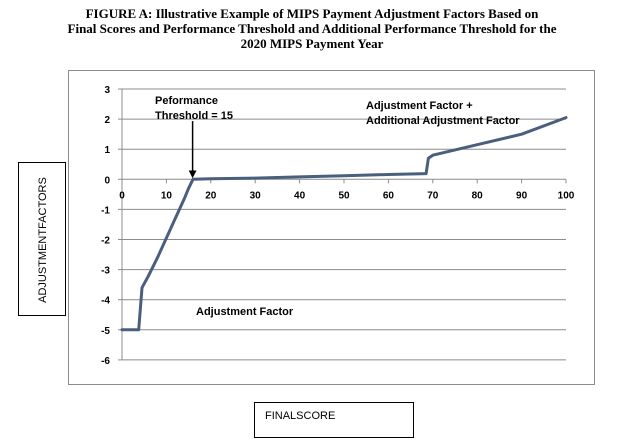 The height and width of the screenshot is (445, 624). What do you see at coordinates (105, 271) in the screenshot?
I see `y-tick-label: -3` at bounding box center [105, 271].